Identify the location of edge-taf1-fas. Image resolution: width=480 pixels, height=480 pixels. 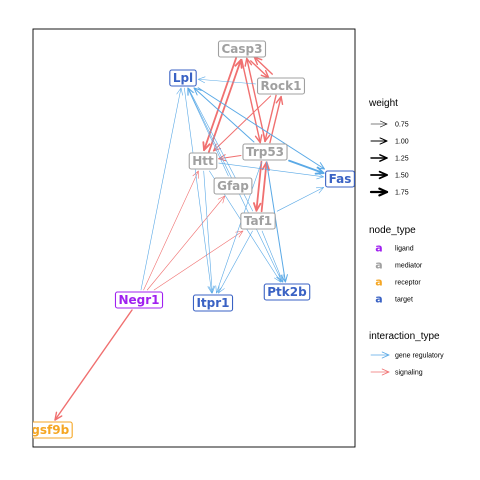
(300, 199).